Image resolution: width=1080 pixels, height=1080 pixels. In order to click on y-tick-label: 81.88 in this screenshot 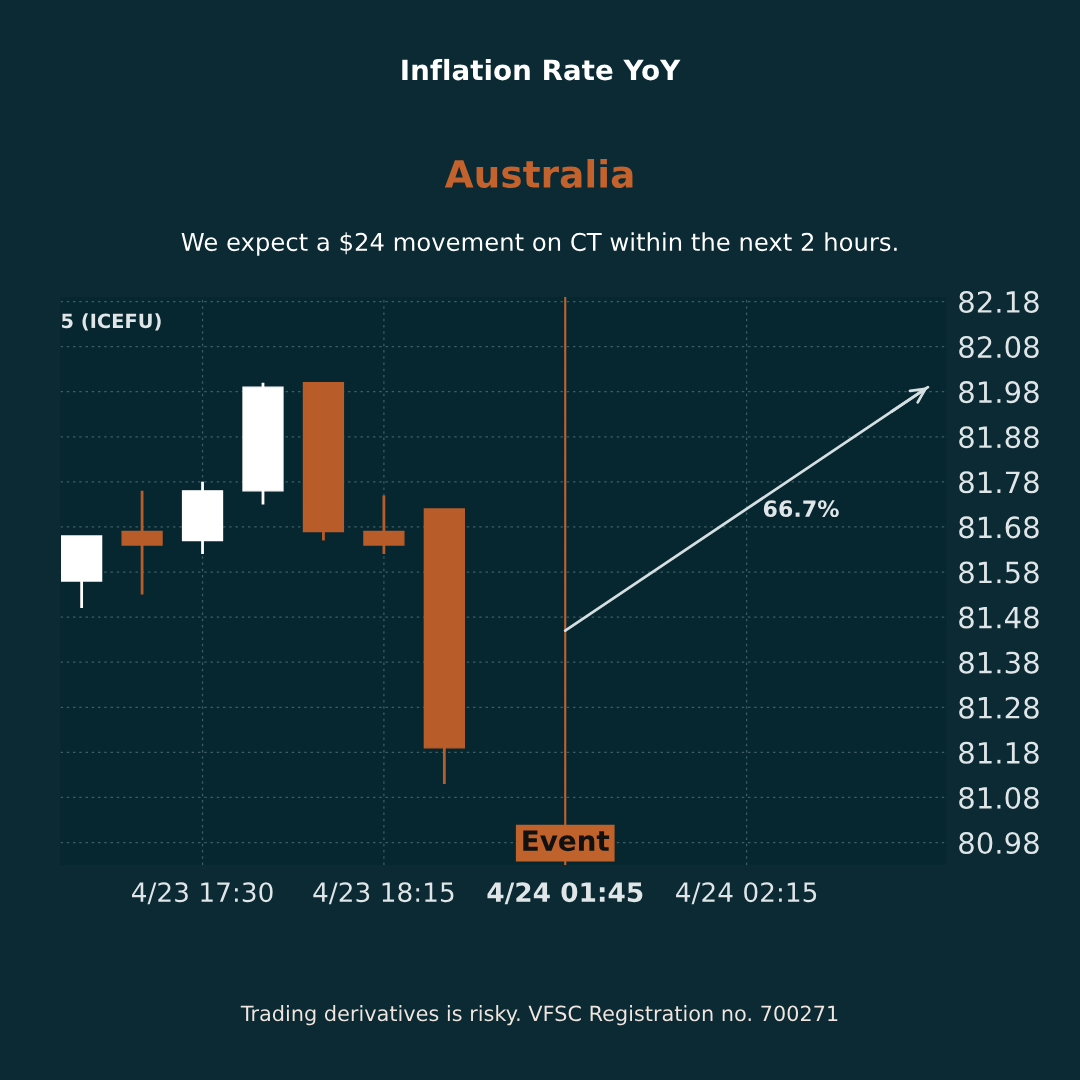, I will do `click(999, 437)`.